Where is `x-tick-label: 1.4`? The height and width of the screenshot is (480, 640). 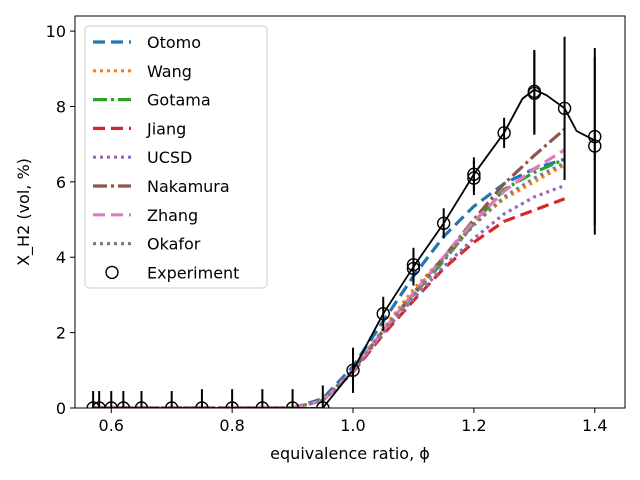 x-tick-label: 1.4 is located at coordinates (594, 425).